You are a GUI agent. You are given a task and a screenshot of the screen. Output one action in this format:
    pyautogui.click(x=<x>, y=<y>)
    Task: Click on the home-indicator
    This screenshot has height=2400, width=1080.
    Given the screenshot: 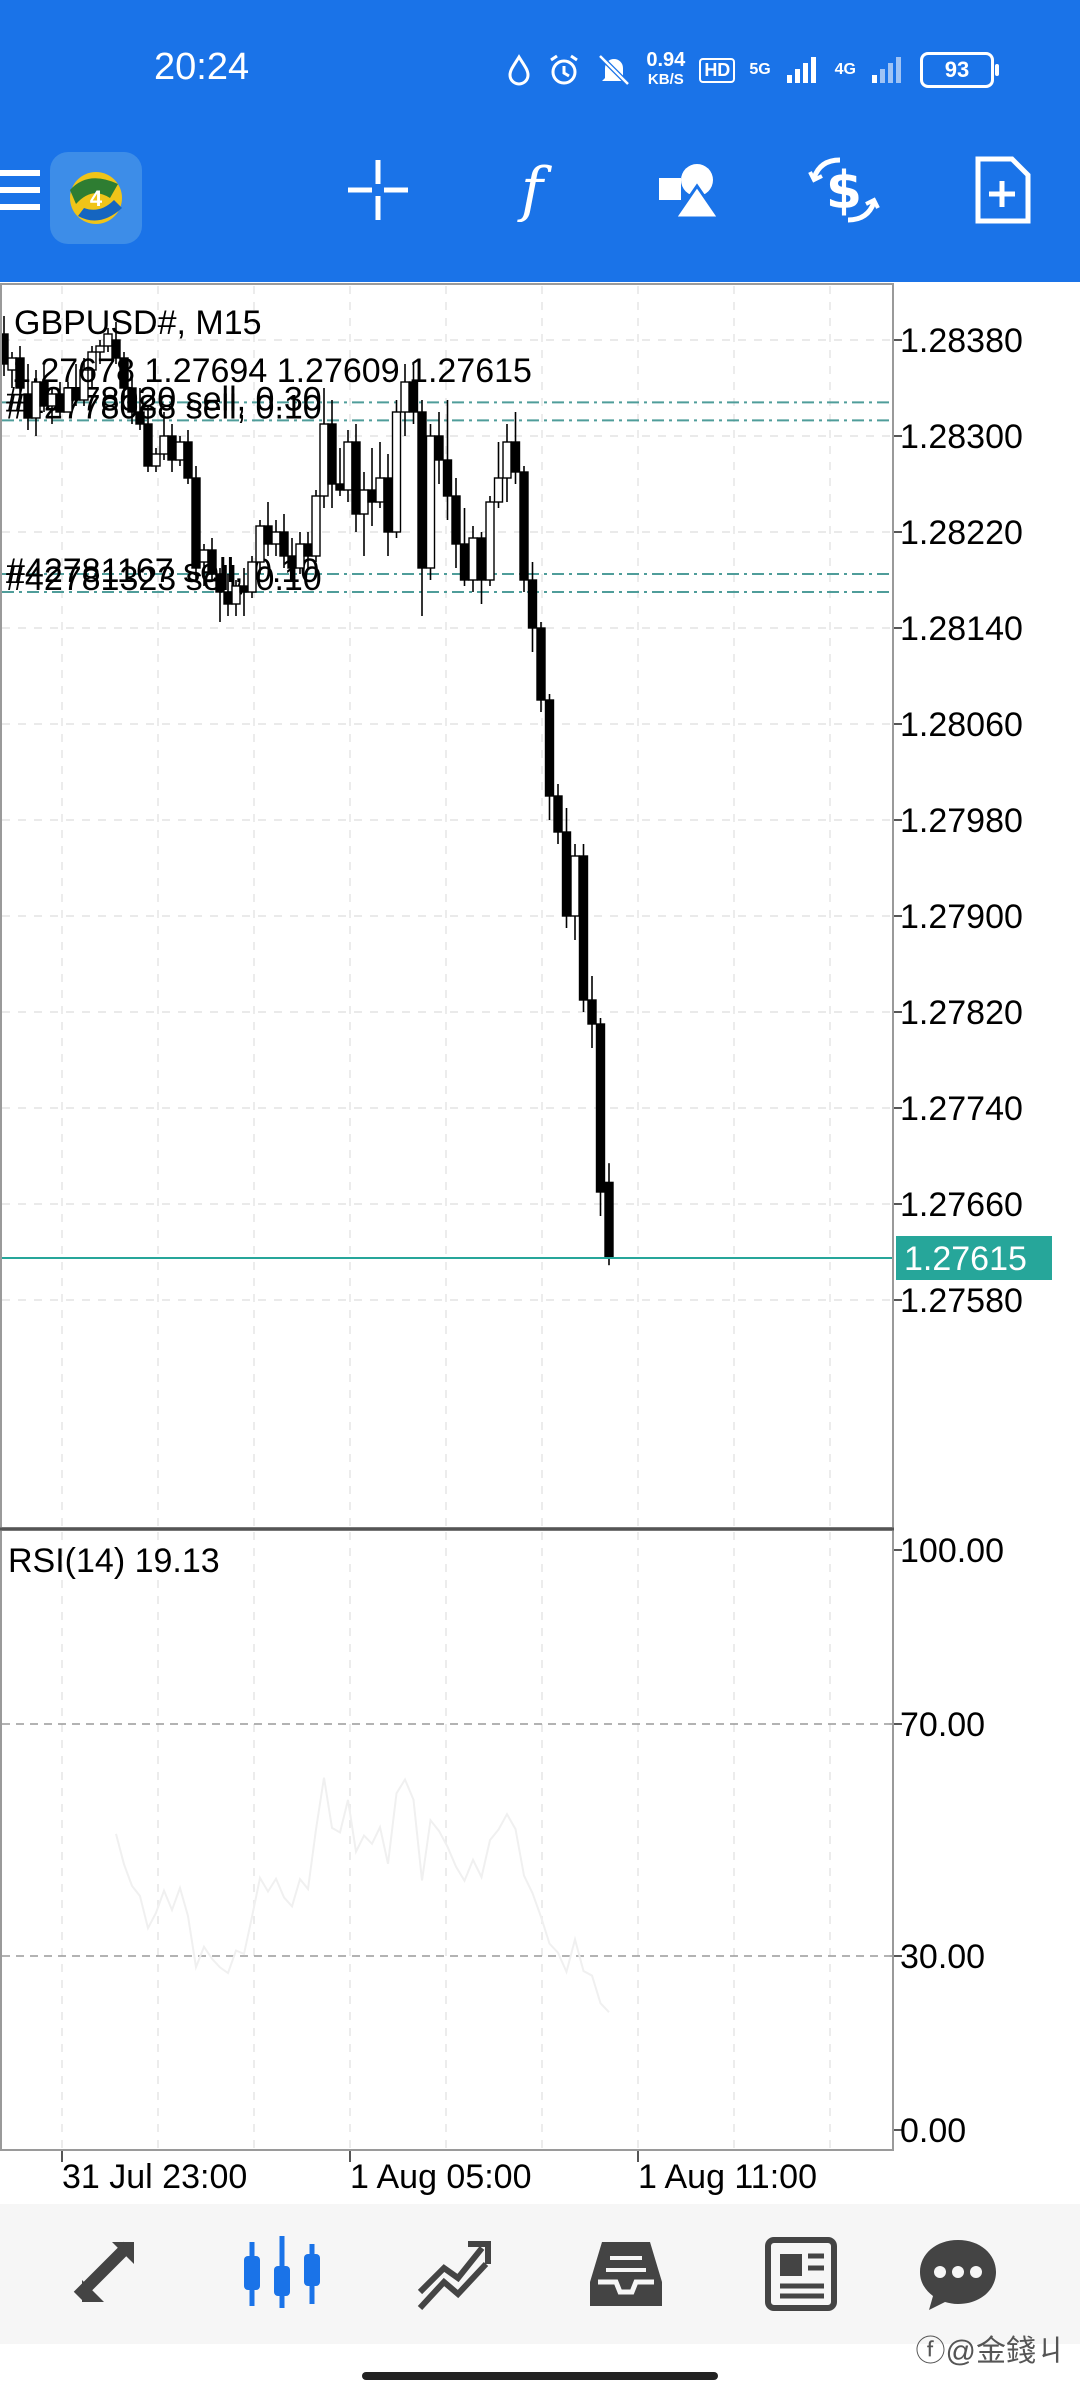 What is the action you would take?
    pyautogui.click(x=540, y=2376)
    